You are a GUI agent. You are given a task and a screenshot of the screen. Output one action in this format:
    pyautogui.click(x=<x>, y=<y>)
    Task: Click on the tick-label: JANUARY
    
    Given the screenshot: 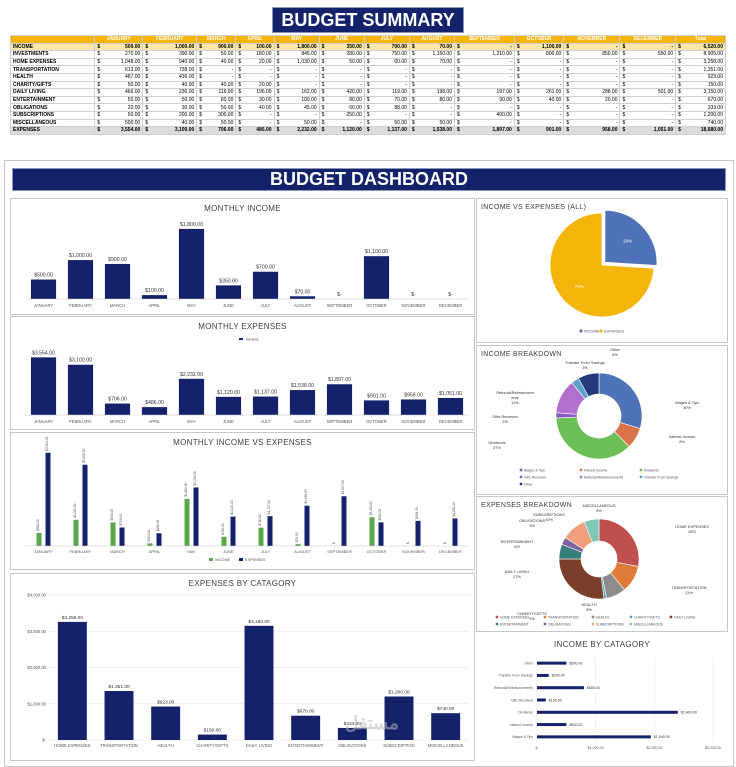 What is the action you would take?
    pyautogui.click(x=44, y=421)
    